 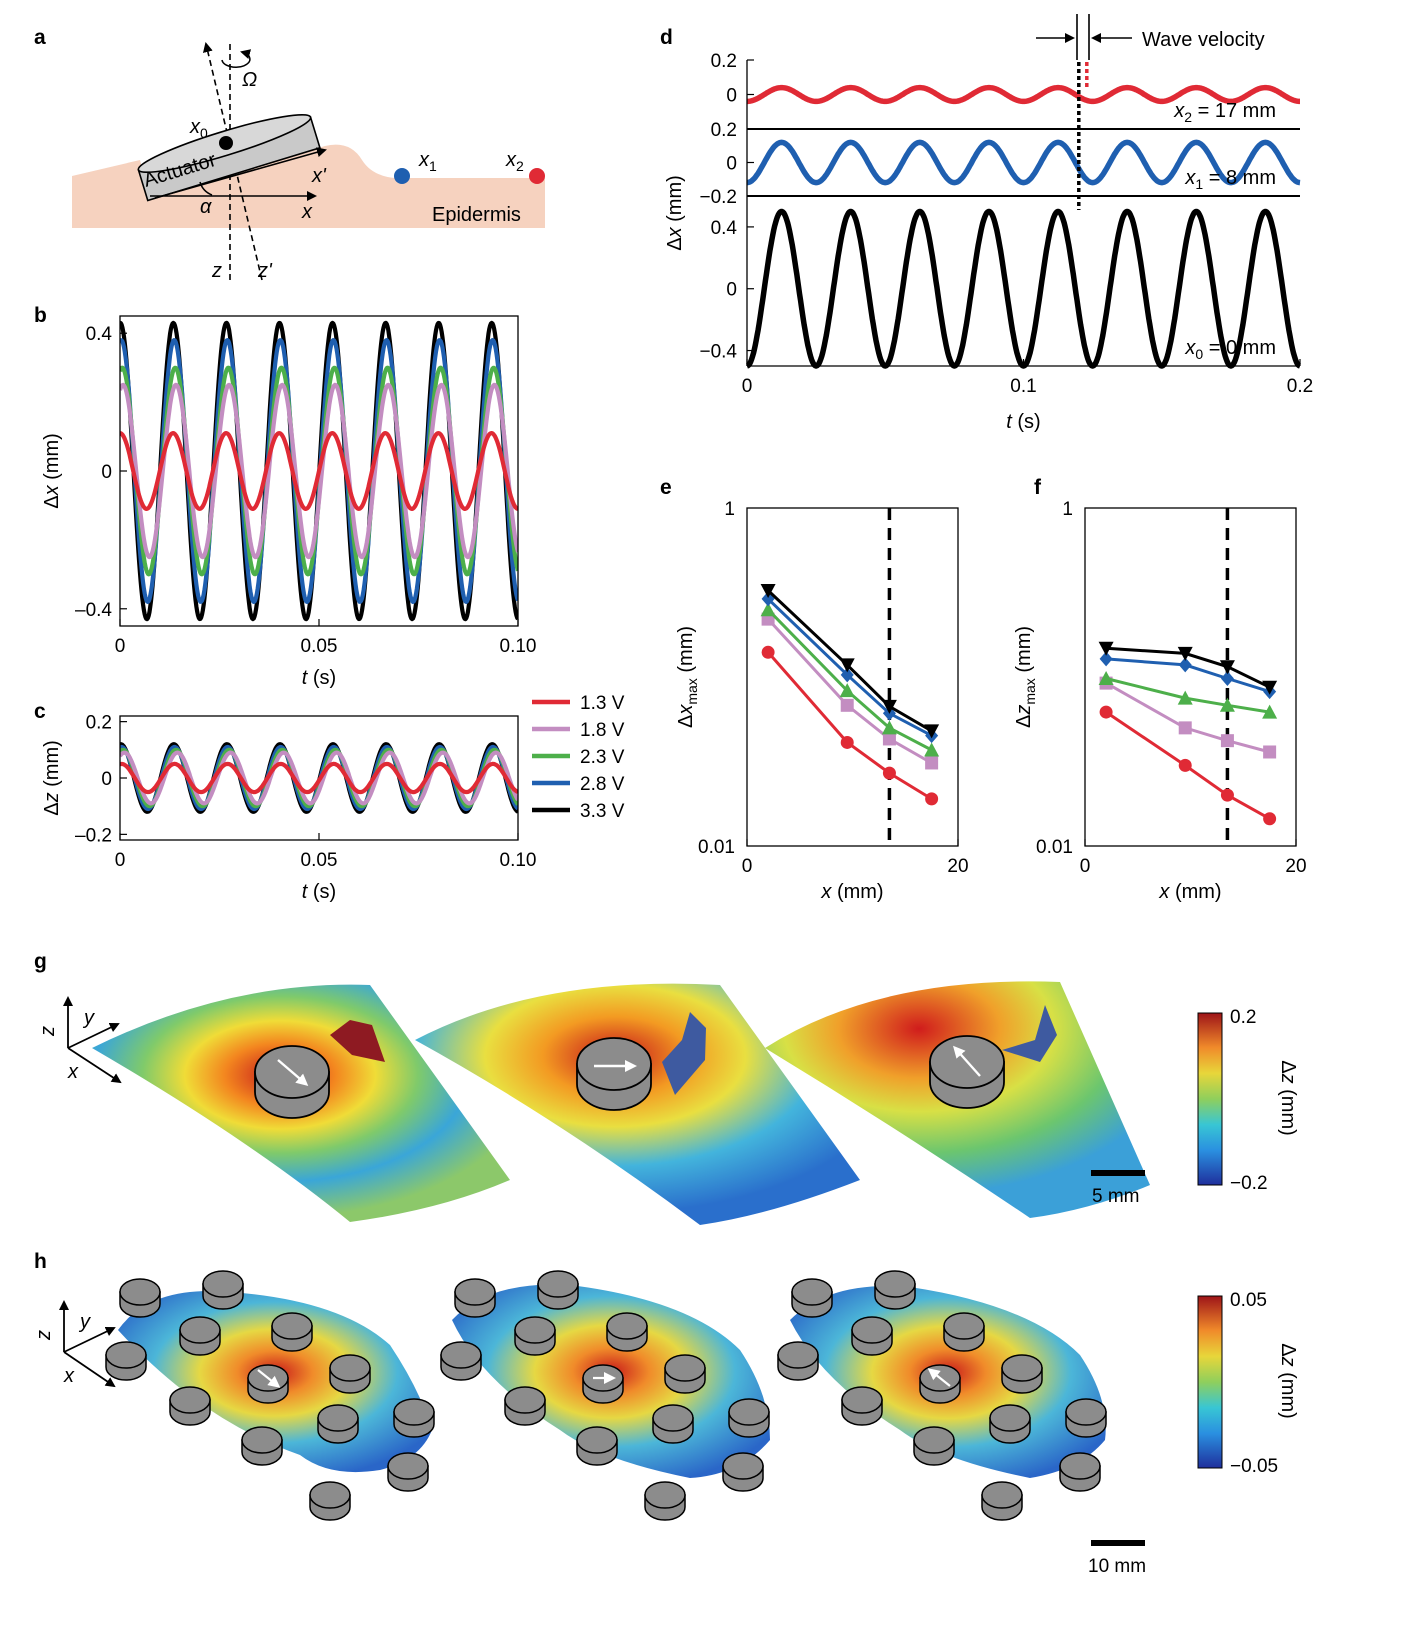 What do you see at coordinates (1234, 111) in the screenshot?
I see `subplot-rest: = 17 mm` at bounding box center [1234, 111].